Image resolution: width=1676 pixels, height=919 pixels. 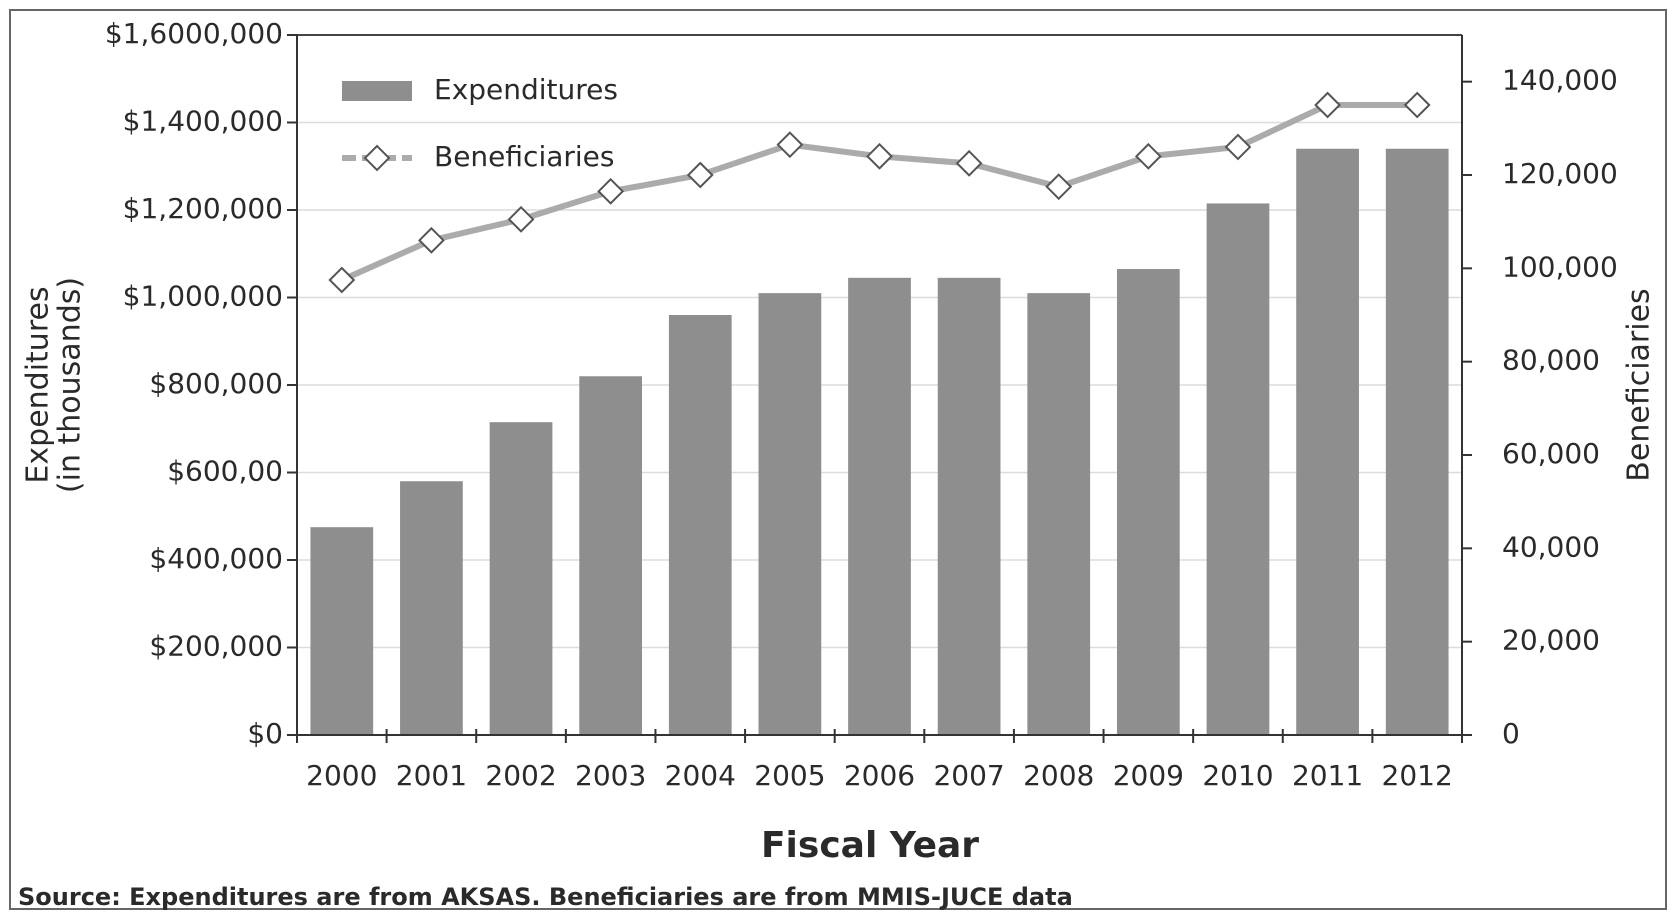 I want to click on y2-axis-title: Beneficiaries, so click(x=1639, y=384).